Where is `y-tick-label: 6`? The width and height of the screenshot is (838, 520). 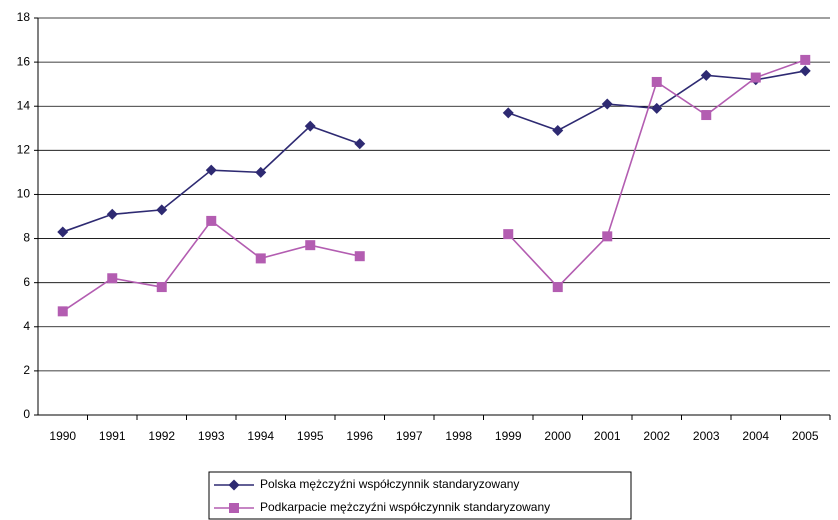 y-tick-label: 6 is located at coordinates (26, 282).